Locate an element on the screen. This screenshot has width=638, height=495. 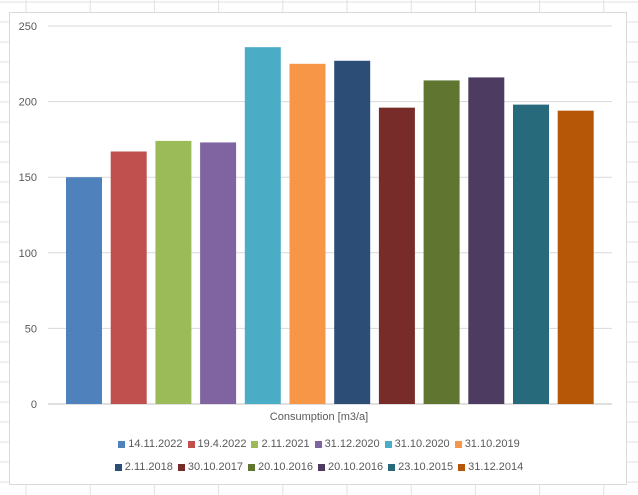
legend-item: 31.10.2020 is located at coordinates (417, 444).